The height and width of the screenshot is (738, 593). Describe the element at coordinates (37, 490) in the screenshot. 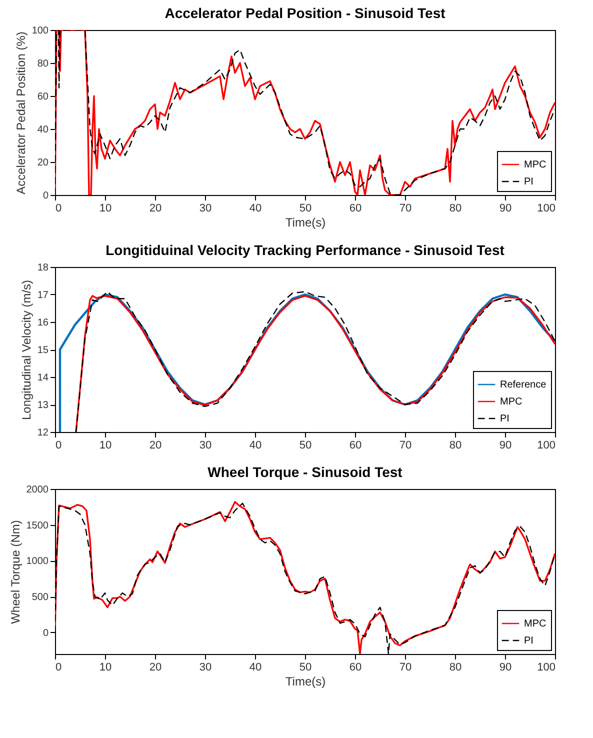

I see `y-tick-label: 2000` at that location.